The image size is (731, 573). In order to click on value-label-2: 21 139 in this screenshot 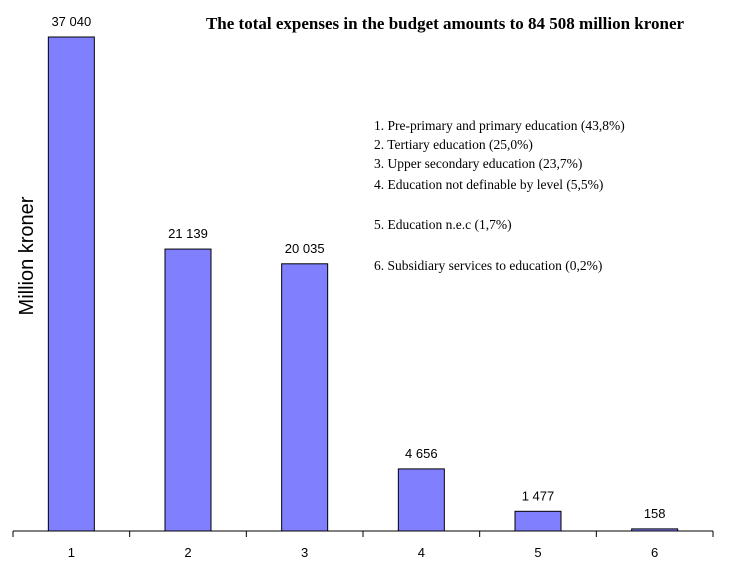, I will do `click(188, 233)`.